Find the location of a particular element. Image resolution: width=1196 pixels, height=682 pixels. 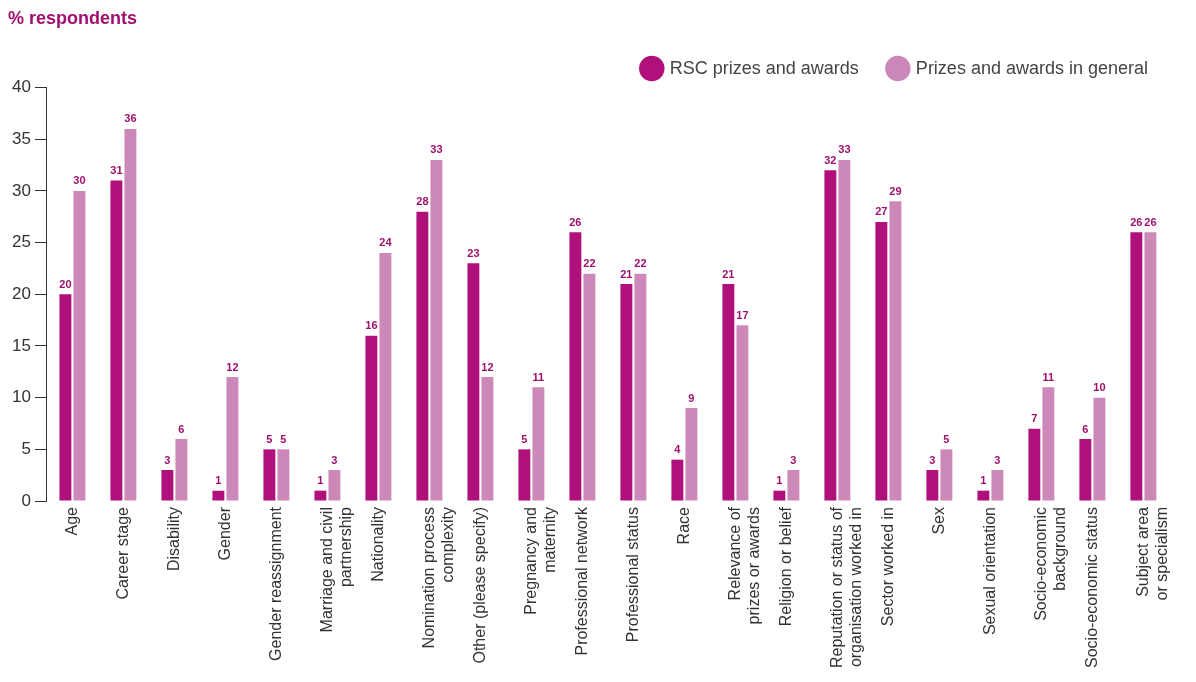

legend-label: RSC prizes and awards is located at coordinates (764, 67).